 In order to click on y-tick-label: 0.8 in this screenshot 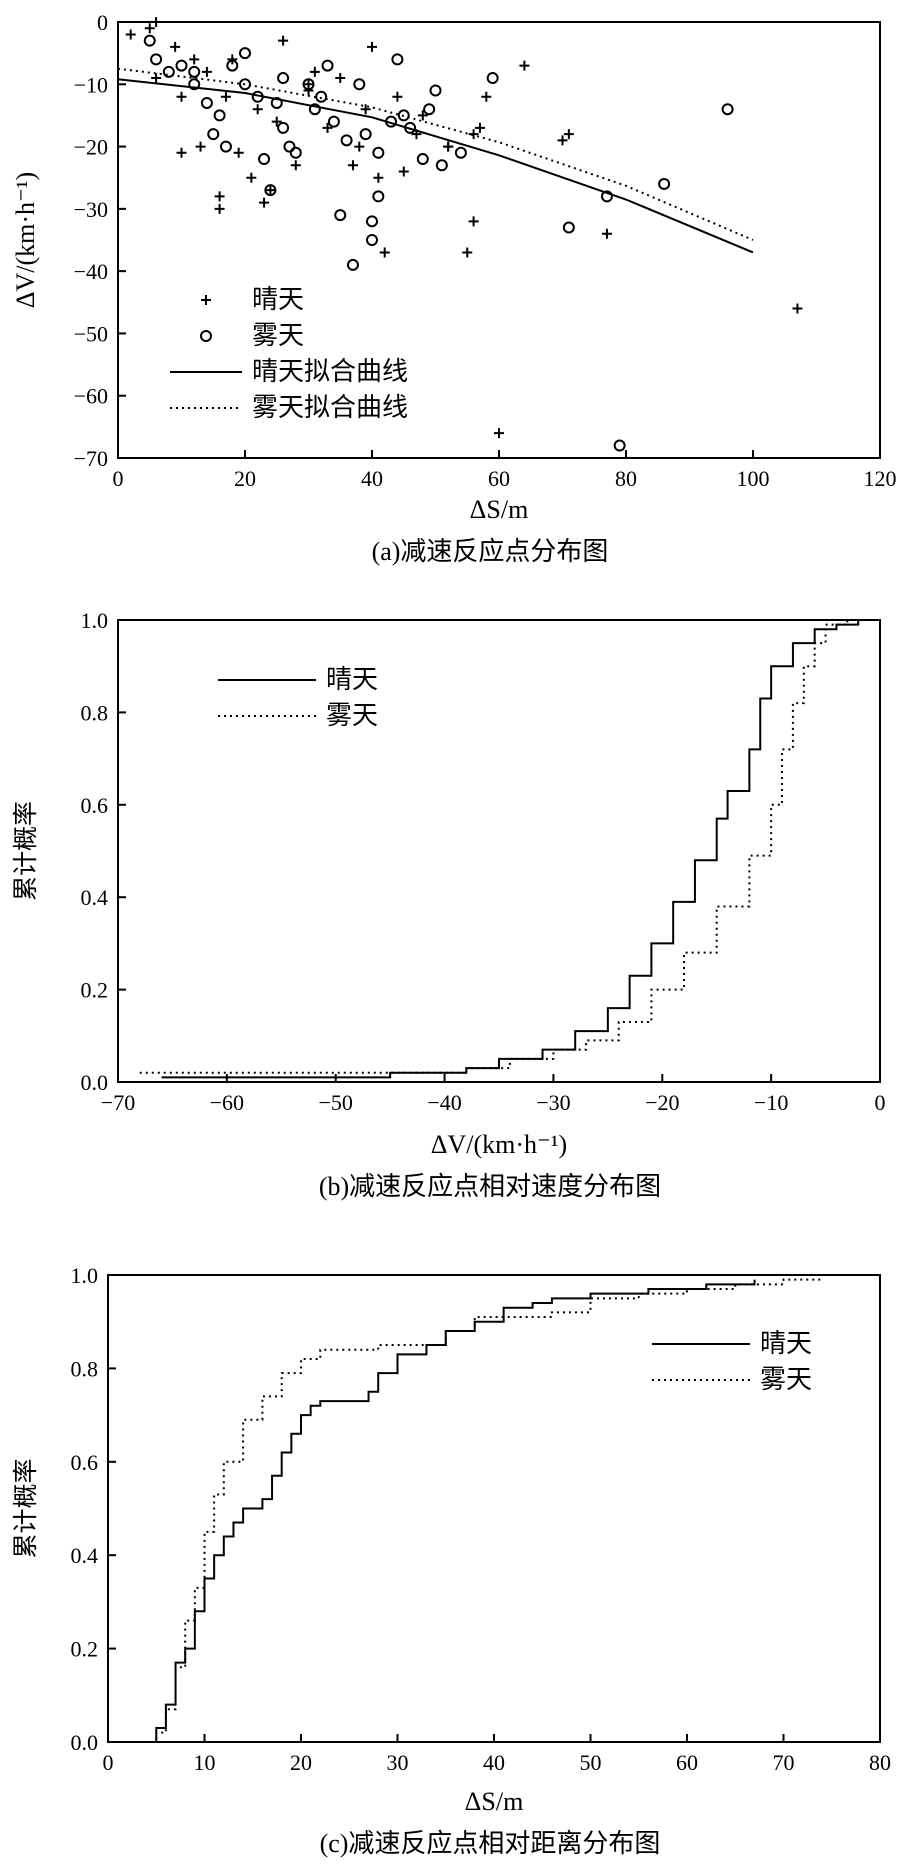, I will do `click(85, 1368)`.